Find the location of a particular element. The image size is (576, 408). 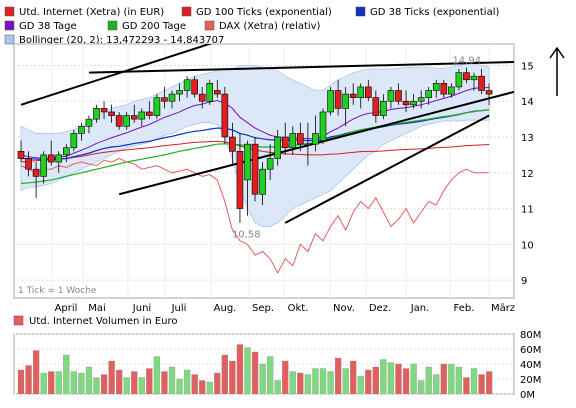

x-tick-label: April is located at coordinates (66, 308).